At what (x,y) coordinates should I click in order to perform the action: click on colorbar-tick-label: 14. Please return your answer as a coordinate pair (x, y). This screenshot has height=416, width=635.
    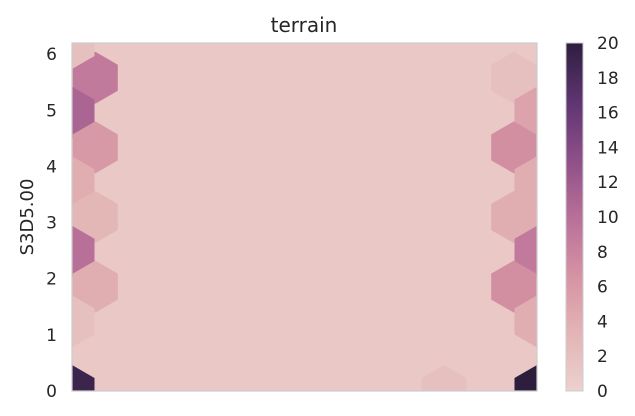
    Looking at the image, I should click on (608, 148).